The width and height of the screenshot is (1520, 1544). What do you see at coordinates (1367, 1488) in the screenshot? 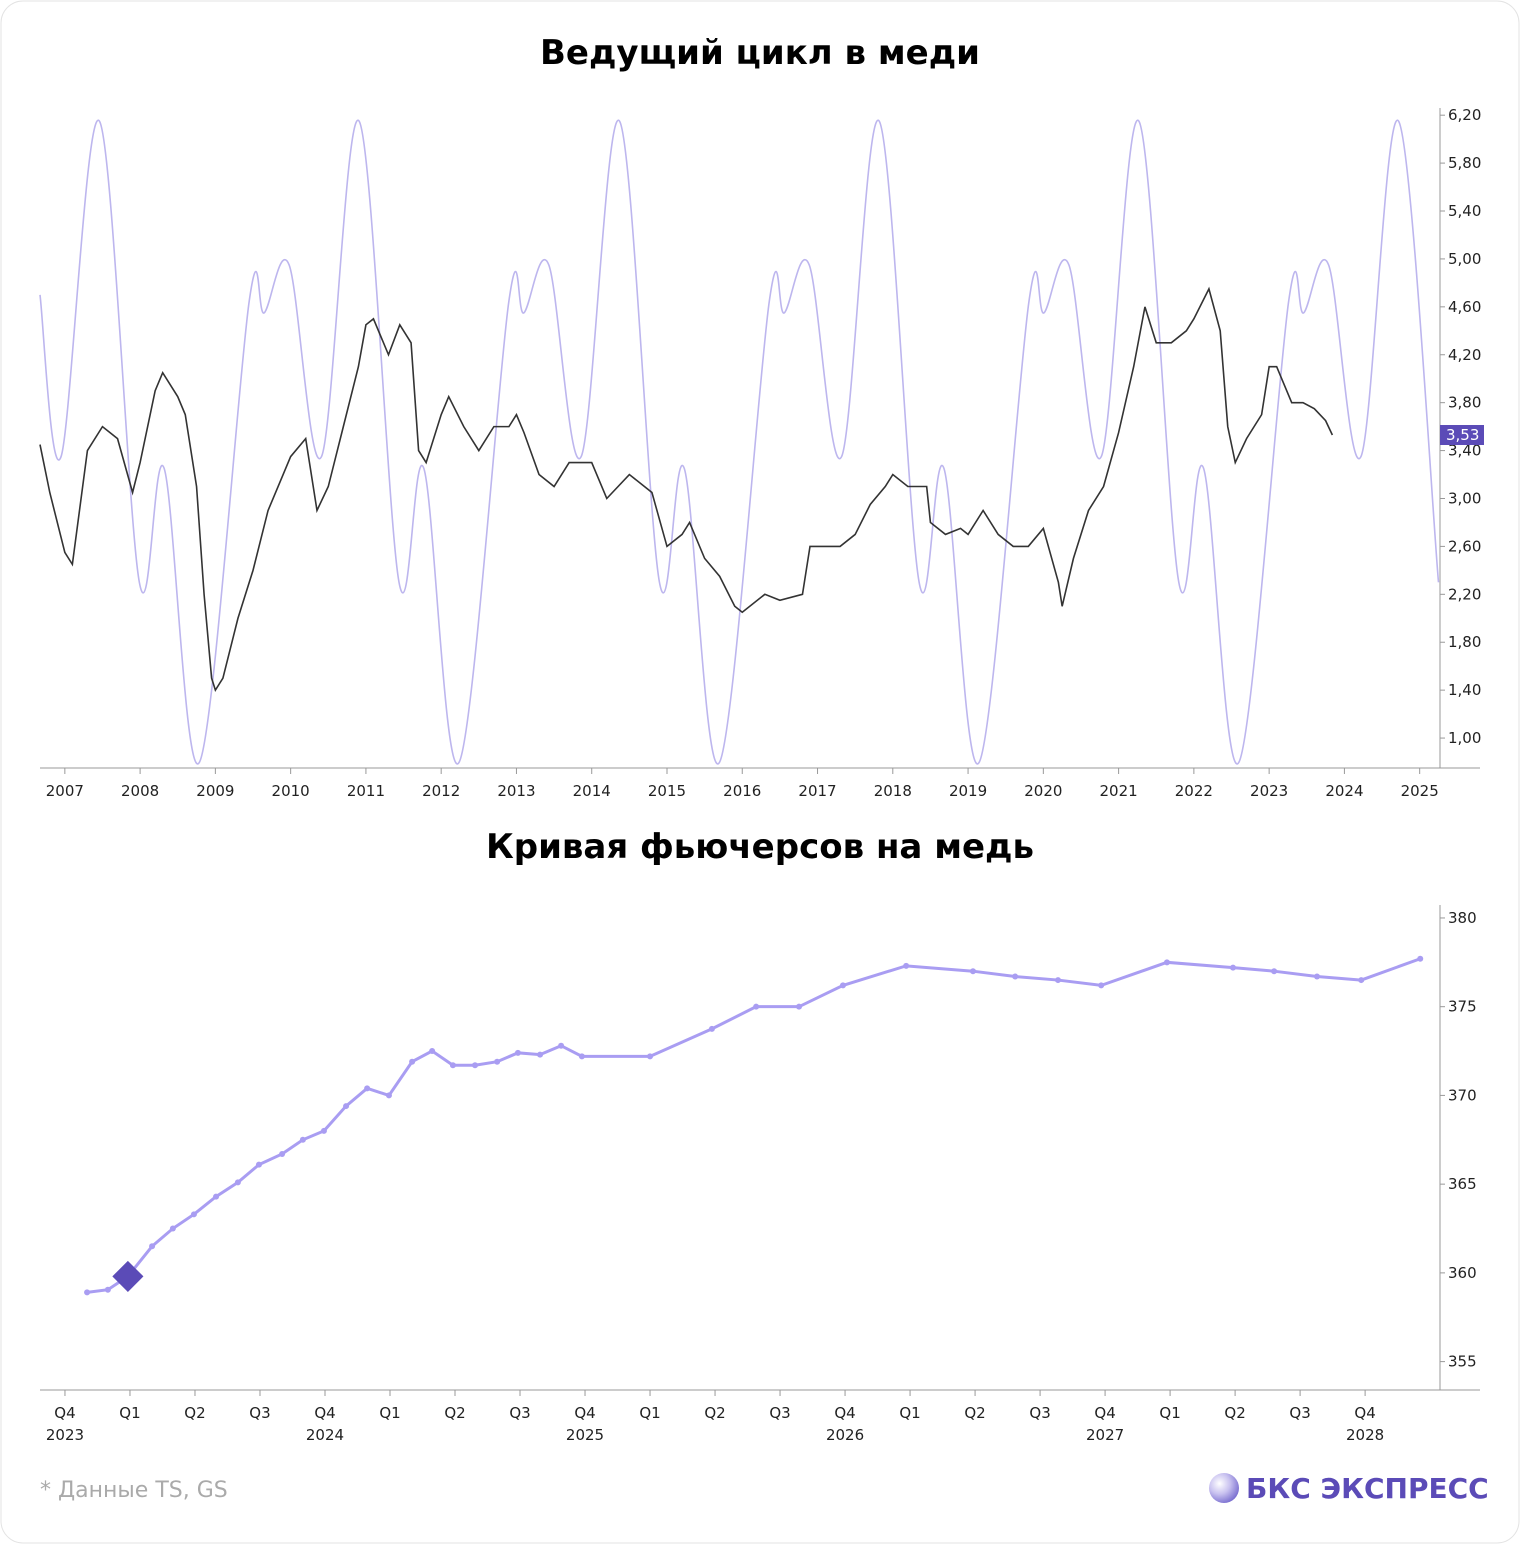
I see `logo: БКС ЭКСПРЕСС` at bounding box center [1367, 1488].